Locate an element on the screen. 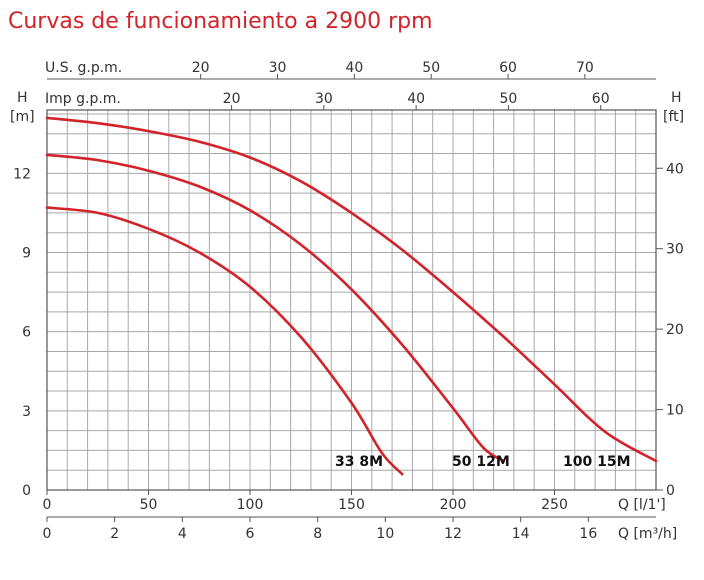 The image size is (704, 580). y-tick-label-left: 12 is located at coordinates (22, 174).